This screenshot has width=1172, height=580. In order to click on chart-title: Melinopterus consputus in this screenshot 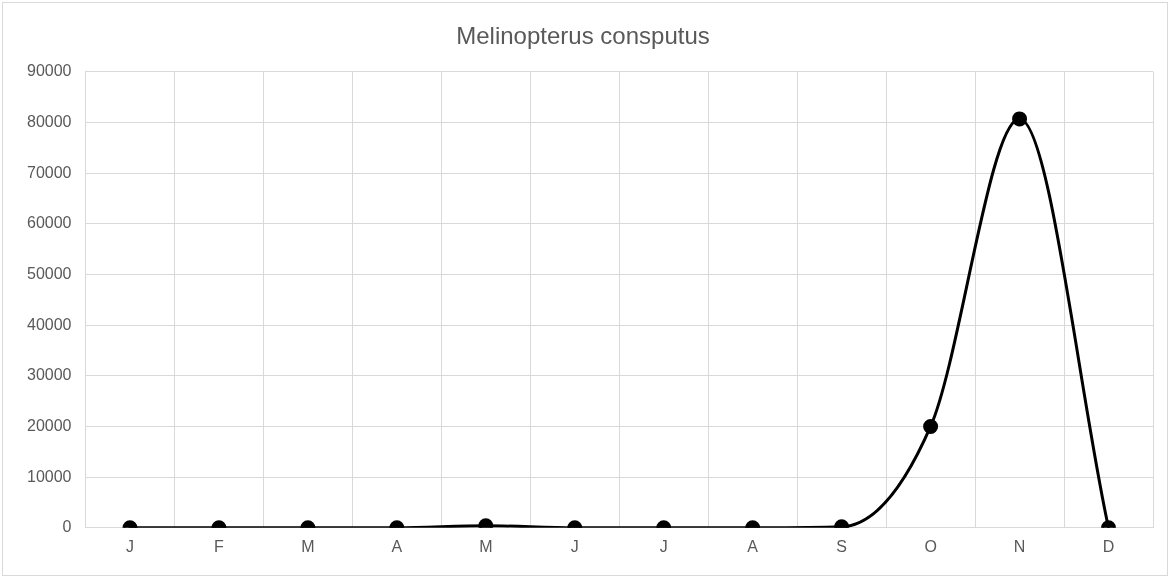, I will do `click(583, 36)`.